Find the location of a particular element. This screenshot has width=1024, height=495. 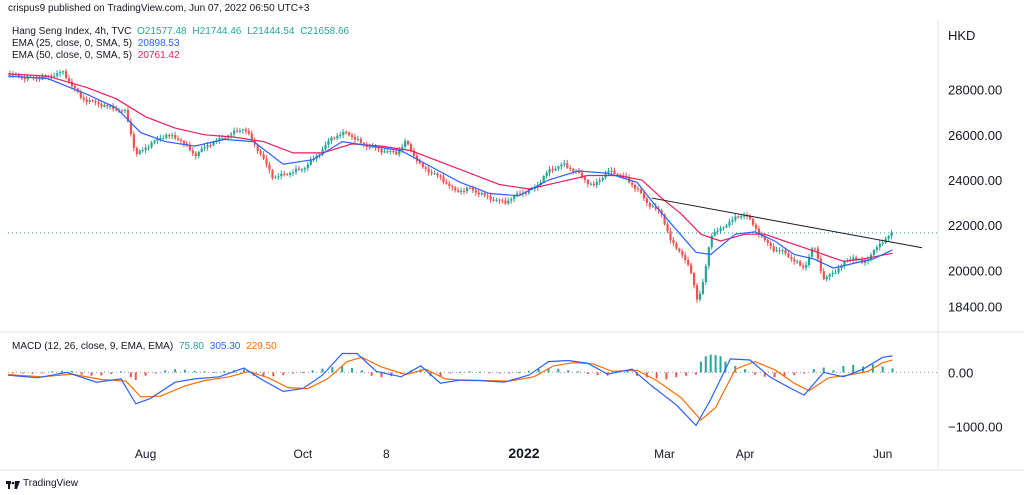

legend-ema50: EMA (50, close, 0, SMA, 5) 20761.42 is located at coordinates (96, 56).